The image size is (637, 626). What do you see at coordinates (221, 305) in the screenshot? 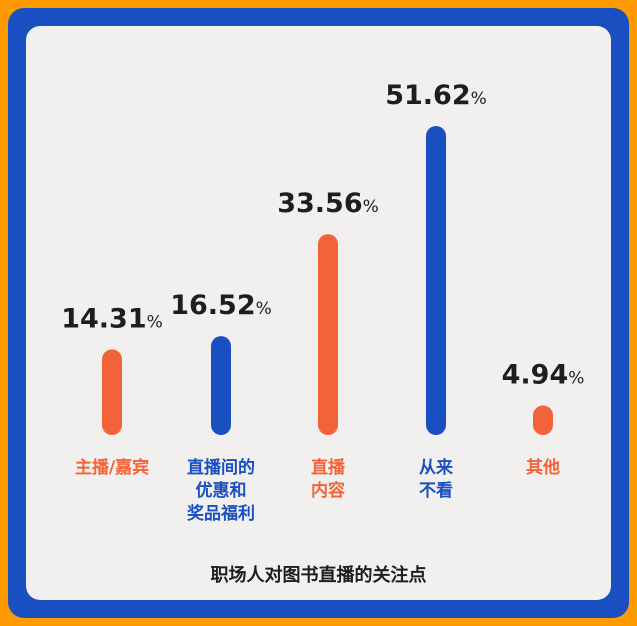
I see `data-label: 16.52%` at bounding box center [221, 305].